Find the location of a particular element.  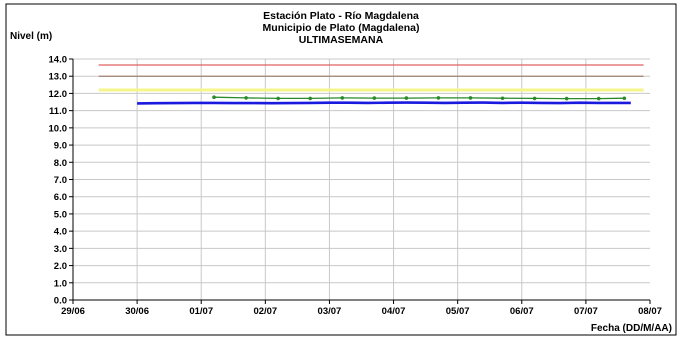

y-axis-label: Nivel (m) is located at coordinates (31, 36).